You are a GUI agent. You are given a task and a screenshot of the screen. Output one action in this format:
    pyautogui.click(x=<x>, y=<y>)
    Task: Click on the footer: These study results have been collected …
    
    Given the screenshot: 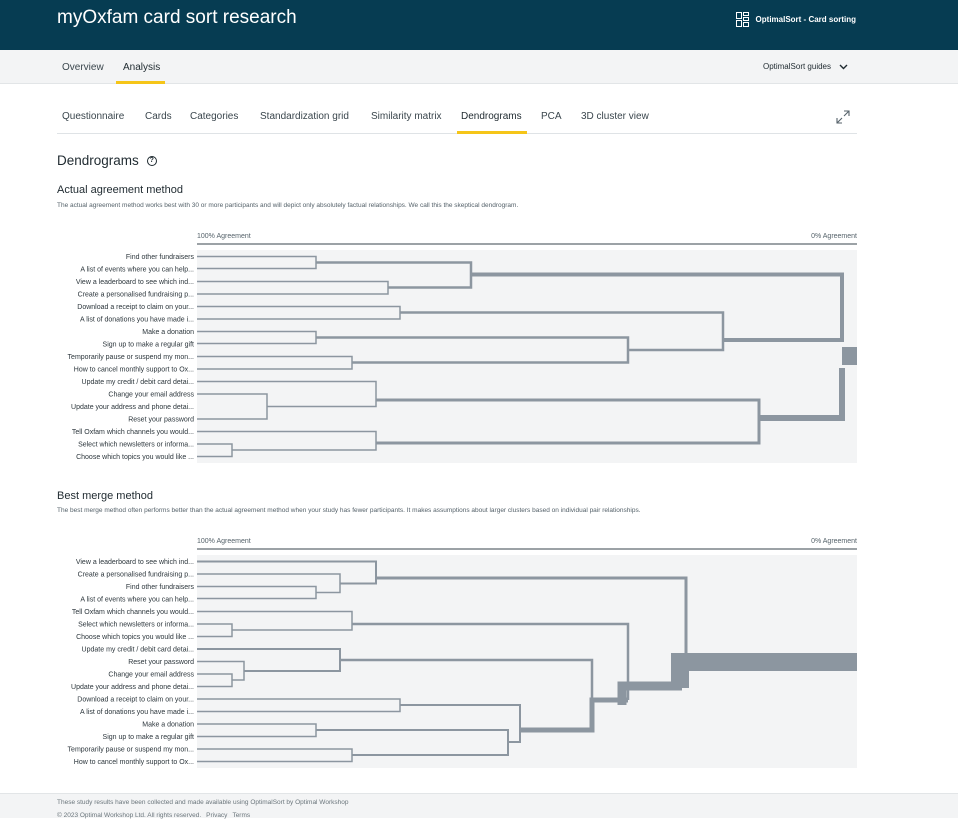 What is the action you would take?
    pyautogui.click(x=479, y=806)
    